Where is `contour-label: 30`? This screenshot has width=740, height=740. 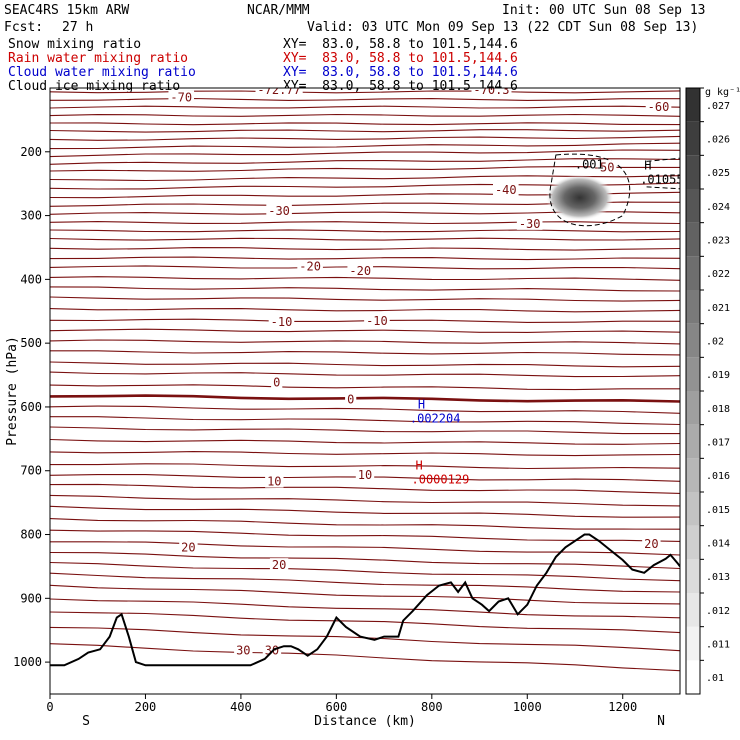 contour-label: 30 is located at coordinates (243, 651).